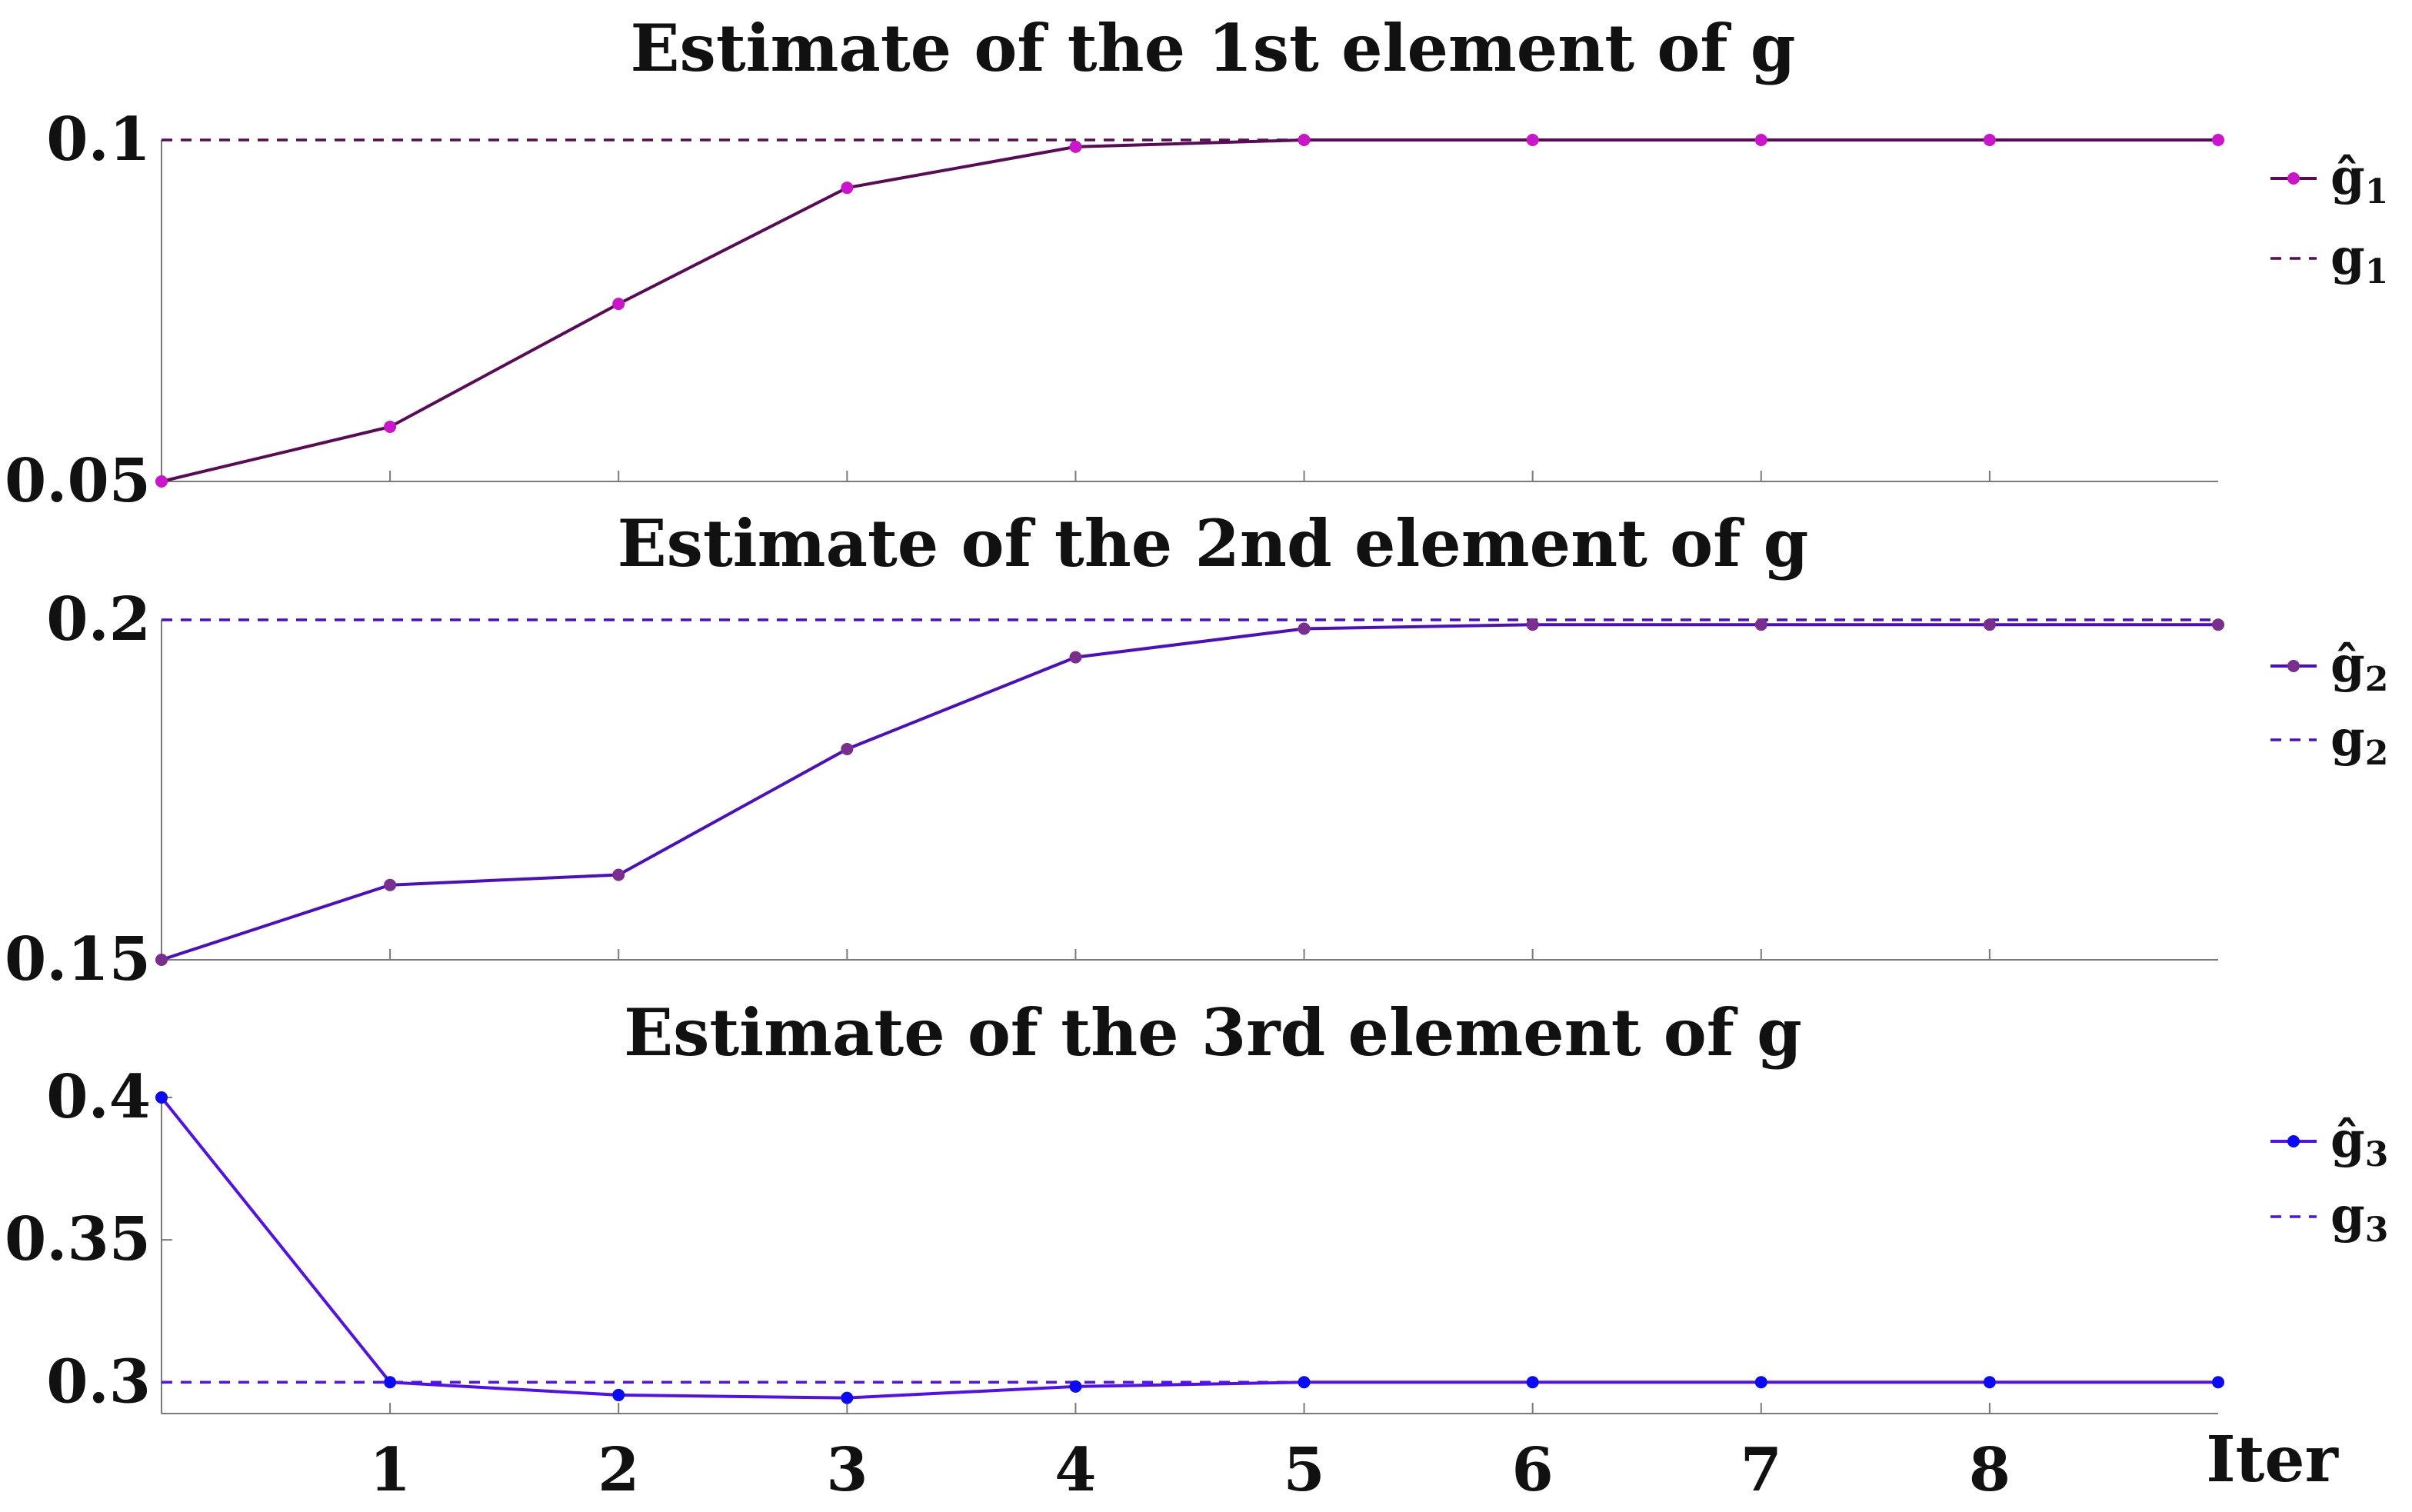 This screenshot has height=1512, width=2412. I want to click on x-tick-label: 5, so click(1303, 1470).